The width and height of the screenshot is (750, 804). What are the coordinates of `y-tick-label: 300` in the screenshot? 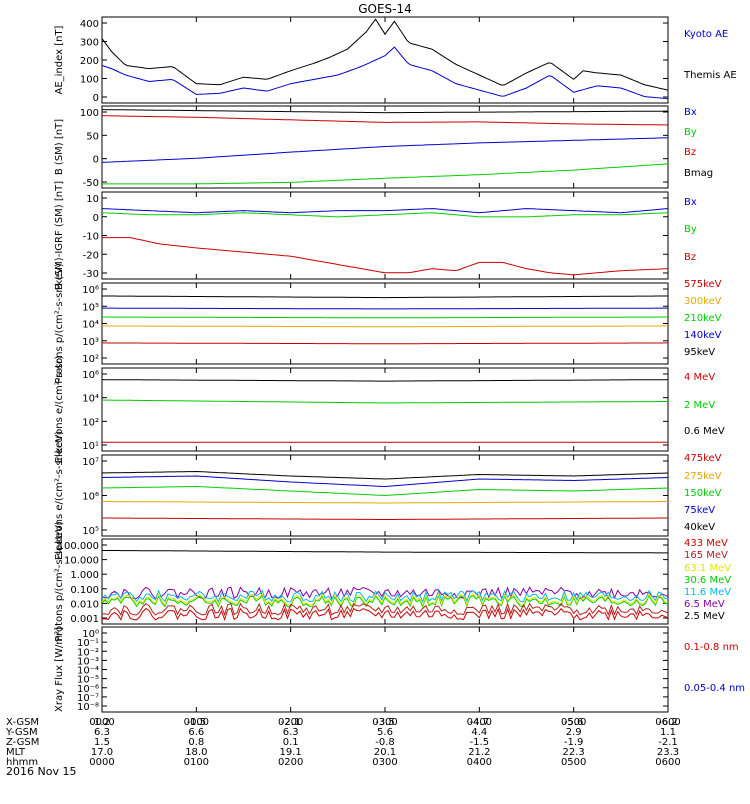 It's located at (89, 43).